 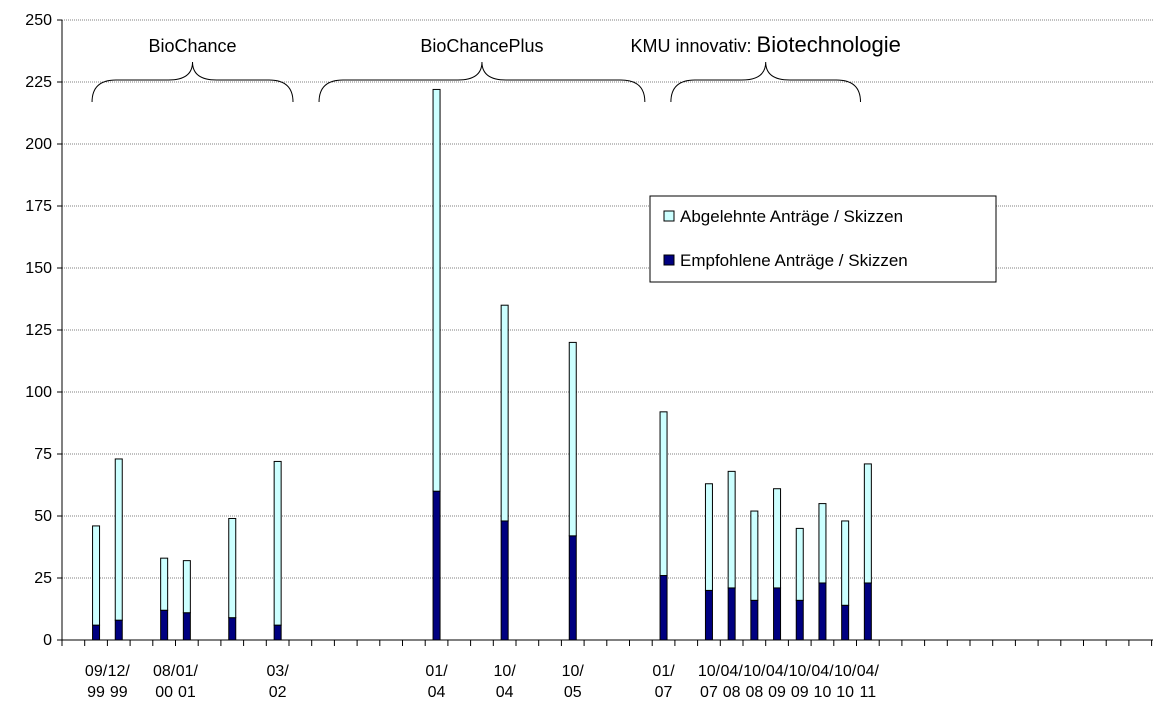 I want to click on y-tick-label: 175, so click(x=38, y=206).